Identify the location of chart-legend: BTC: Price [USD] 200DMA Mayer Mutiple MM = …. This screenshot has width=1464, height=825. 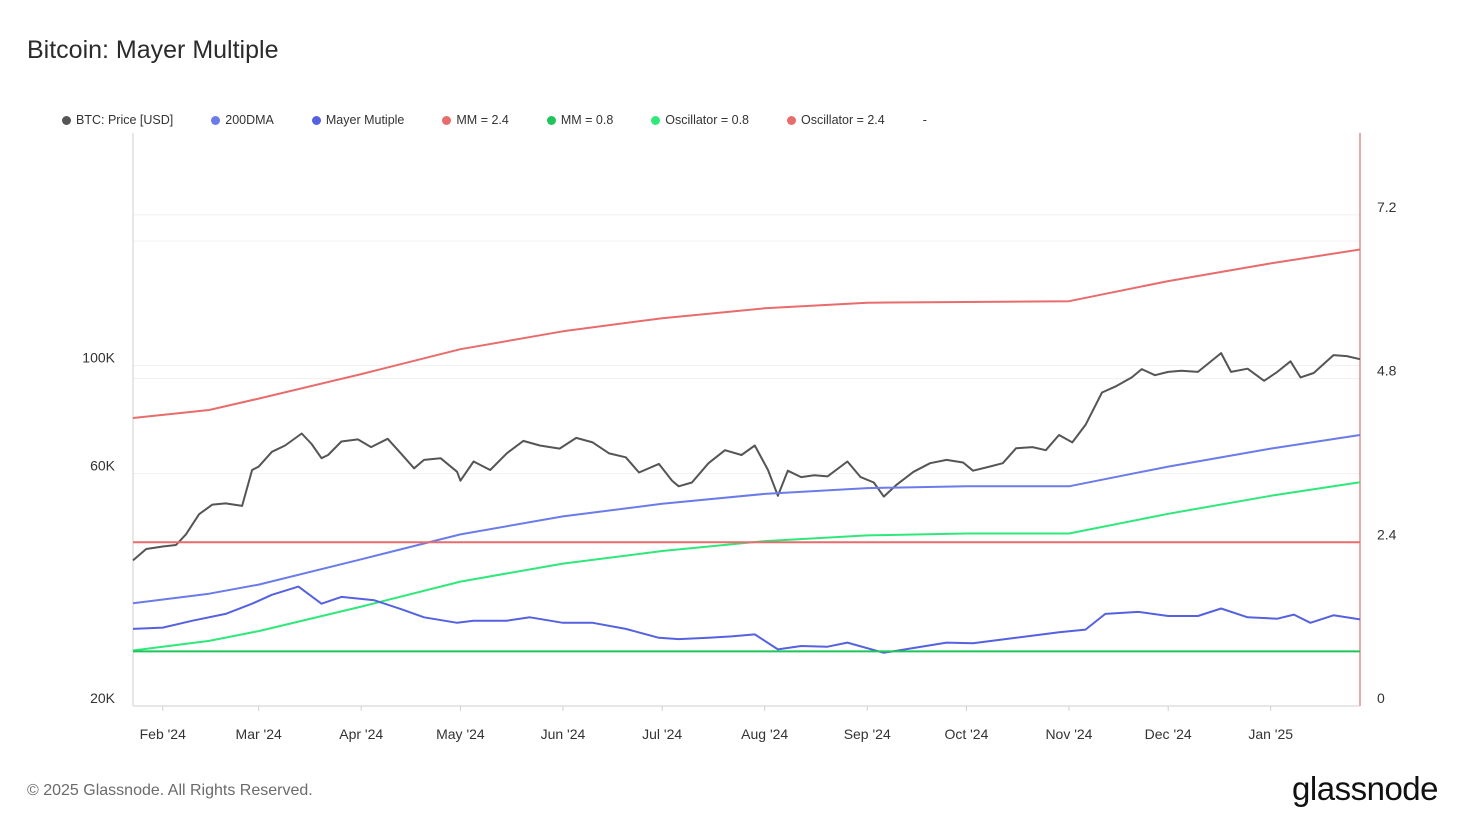
(513, 120).